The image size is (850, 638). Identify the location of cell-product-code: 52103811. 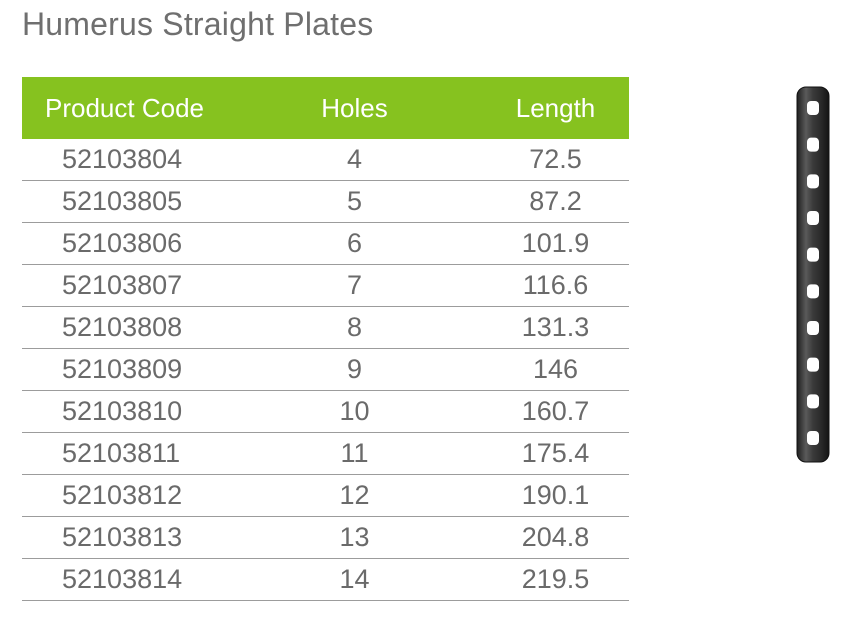
(124, 453).